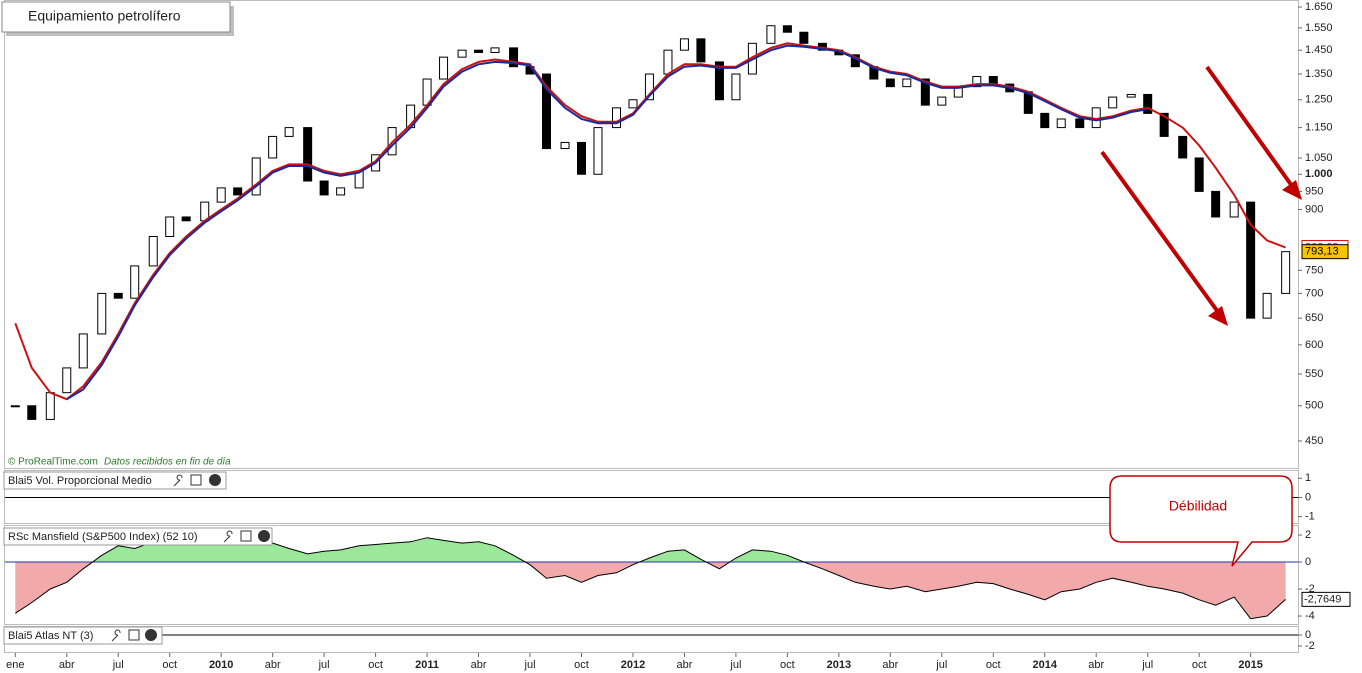  What do you see at coordinates (1319, 74) in the screenshot?
I see `y-tick-label: 1.350` at bounding box center [1319, 74].